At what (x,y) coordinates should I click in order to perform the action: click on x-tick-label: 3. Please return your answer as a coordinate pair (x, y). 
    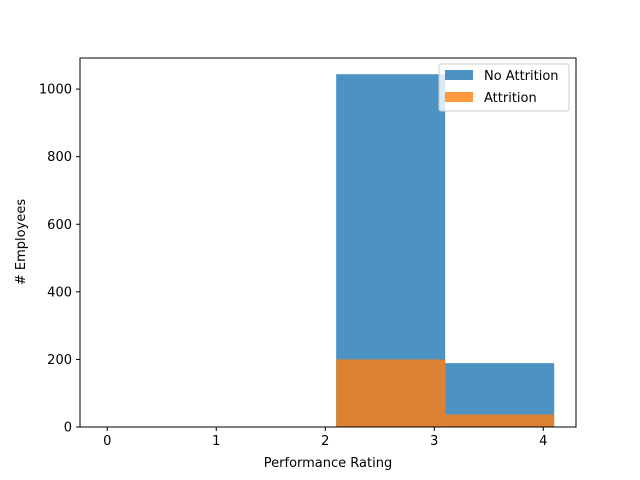
    Looking at the image, I should click on (434, 441).